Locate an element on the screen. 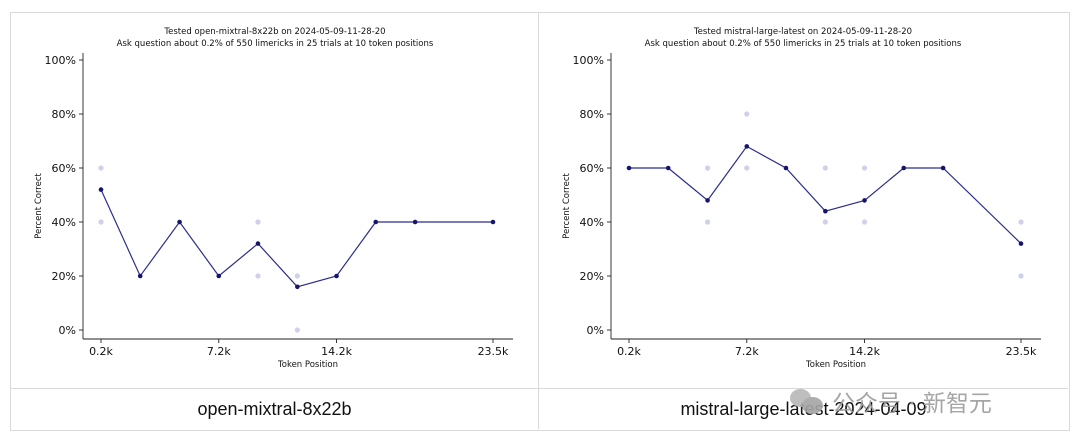 Image resolution: width=1080 pixels, height=443 pixels. watermark-text: 公众号 · 新智元 is located at coordinates (912, 404).